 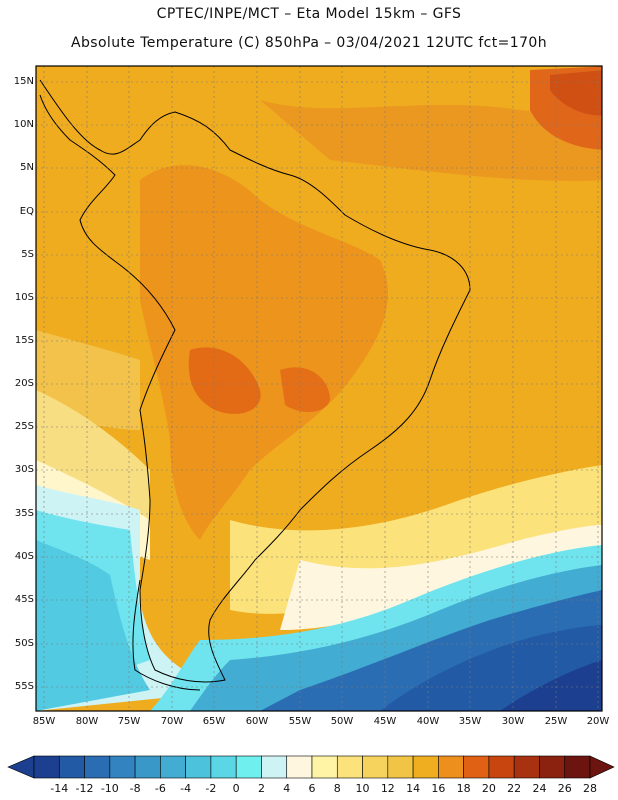 What do you see at coordinates (463, 788) in the screenshot?
I see `colorbar-tick-label: 18` at bounding box center [463, 788].